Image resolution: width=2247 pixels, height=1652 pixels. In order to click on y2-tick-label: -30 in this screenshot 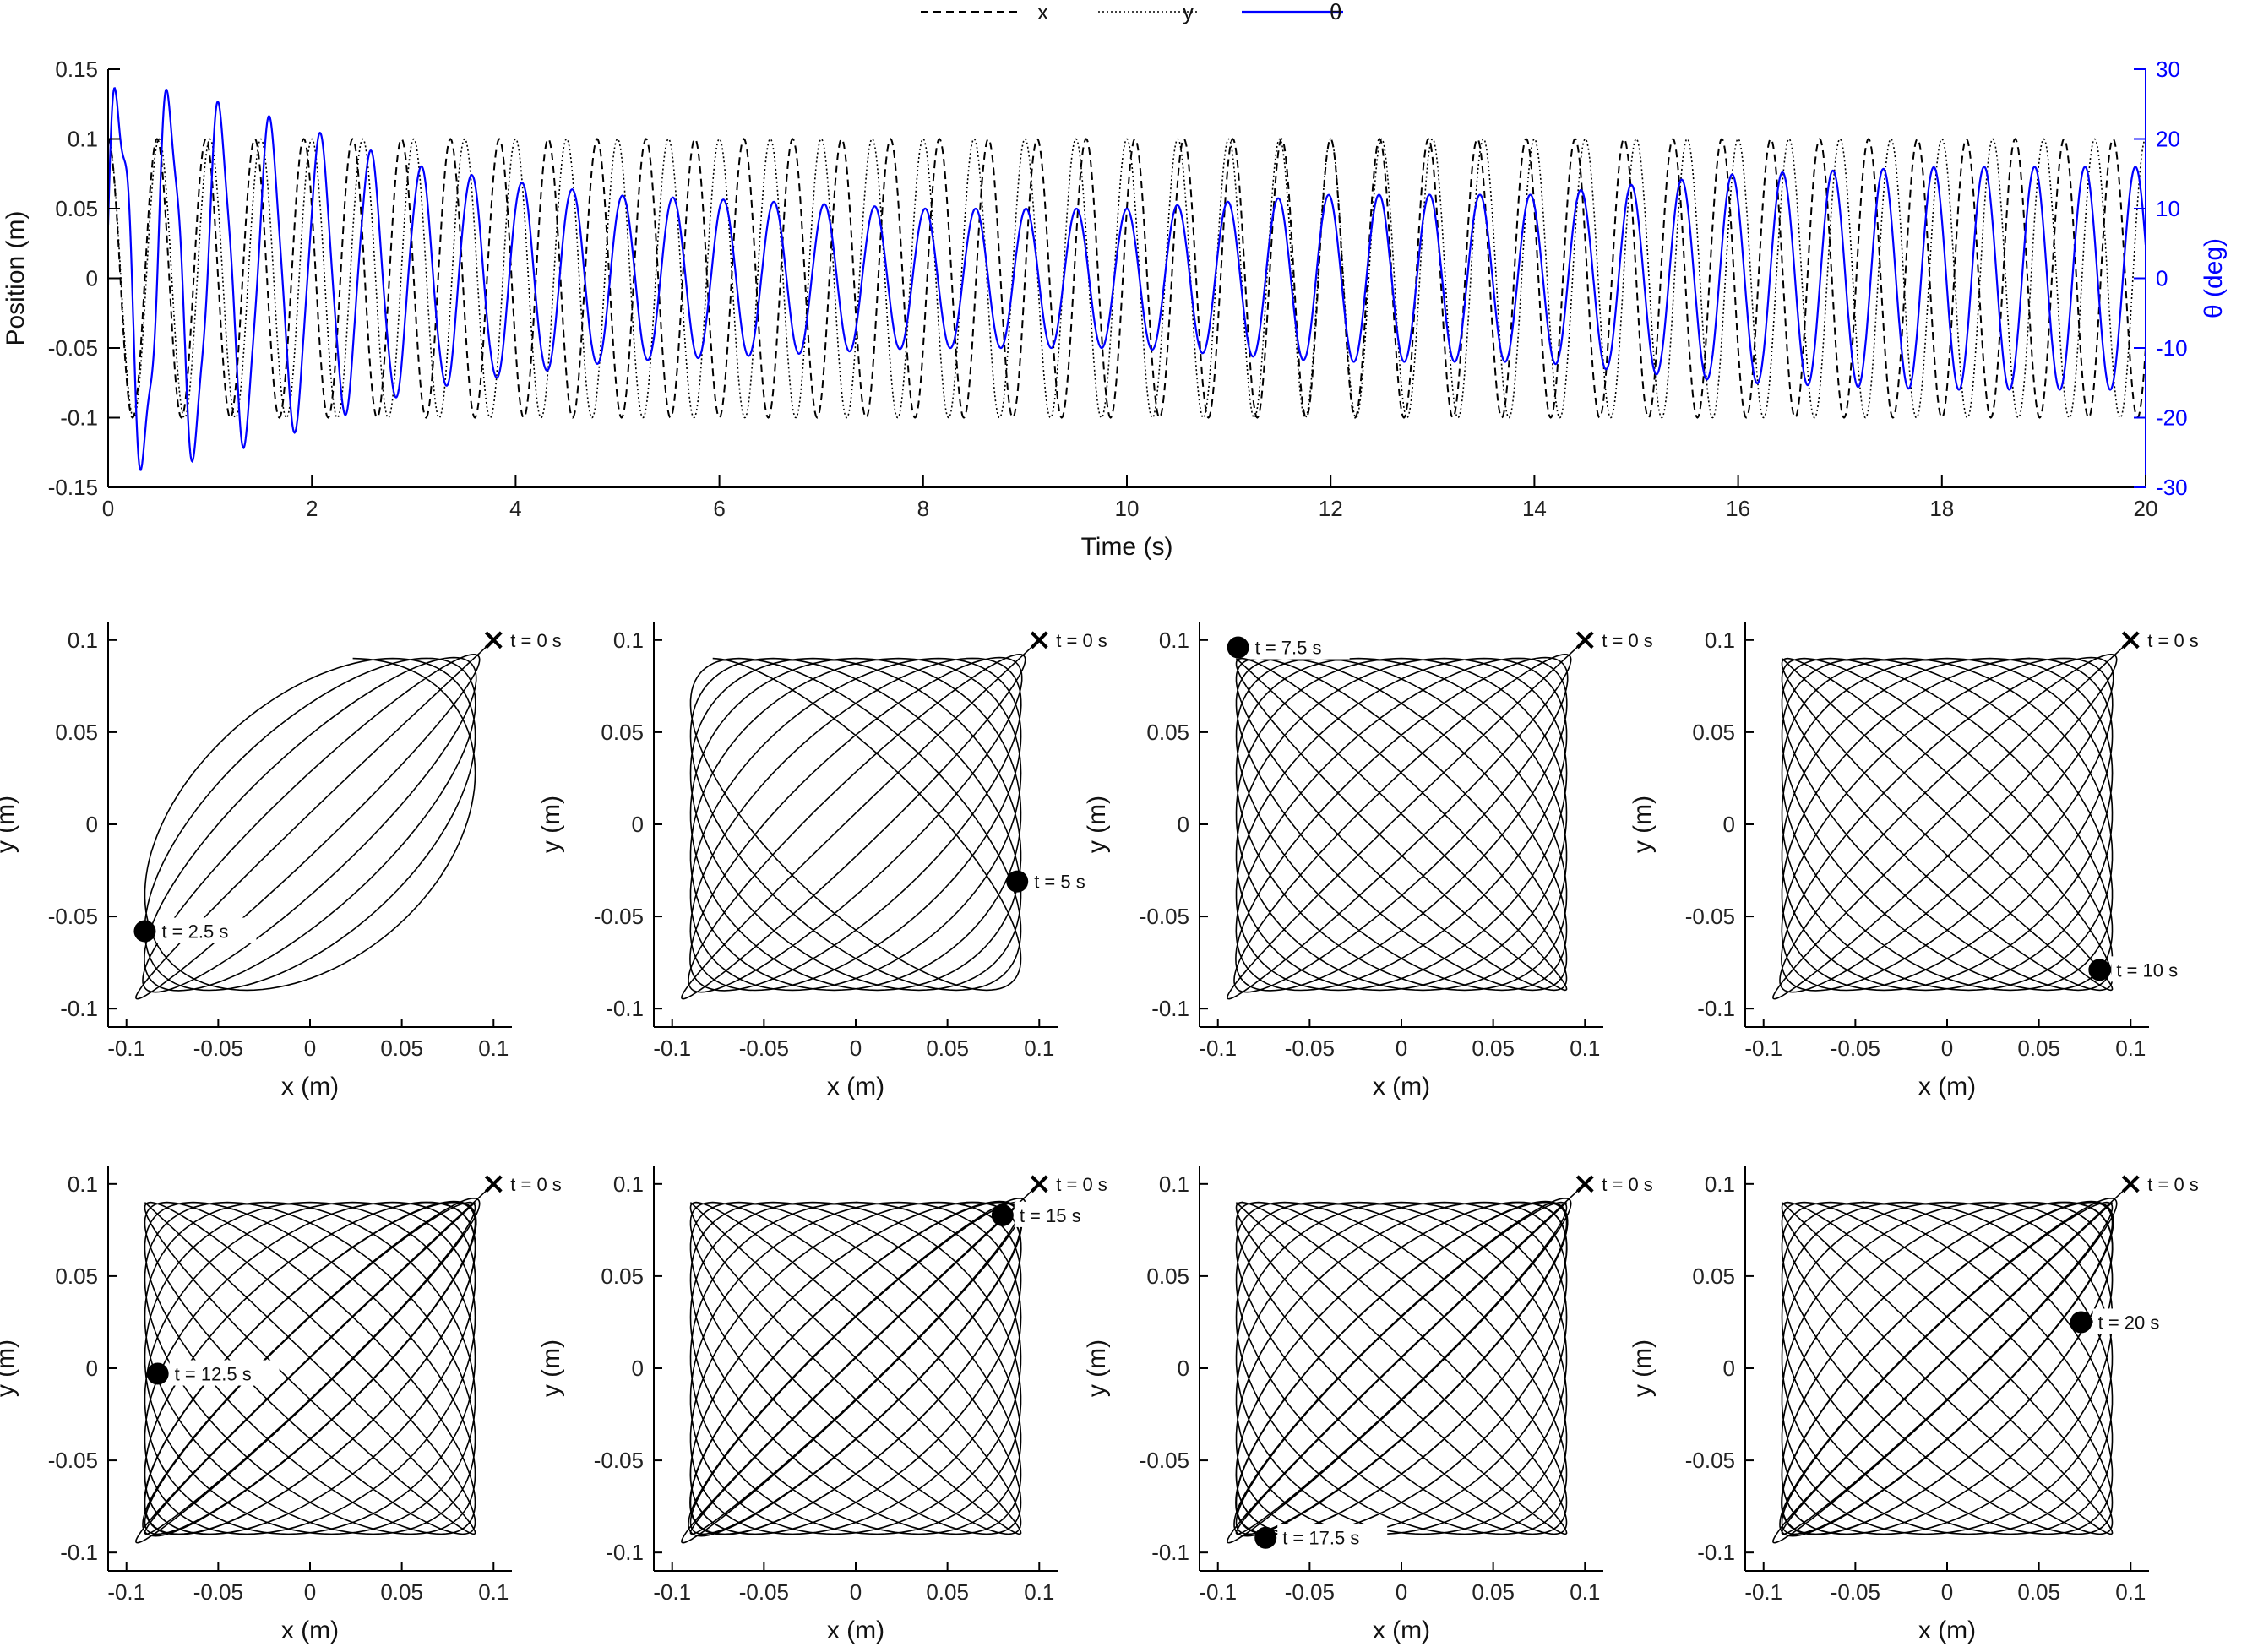, I will do `click(2172, 487)`.